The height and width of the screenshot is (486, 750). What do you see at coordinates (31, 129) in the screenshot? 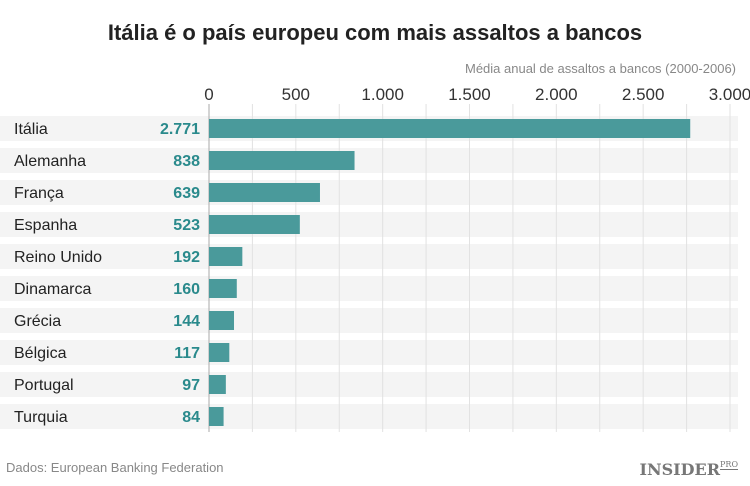
I see `category-label: Itália` at bounding box center [31, 129].